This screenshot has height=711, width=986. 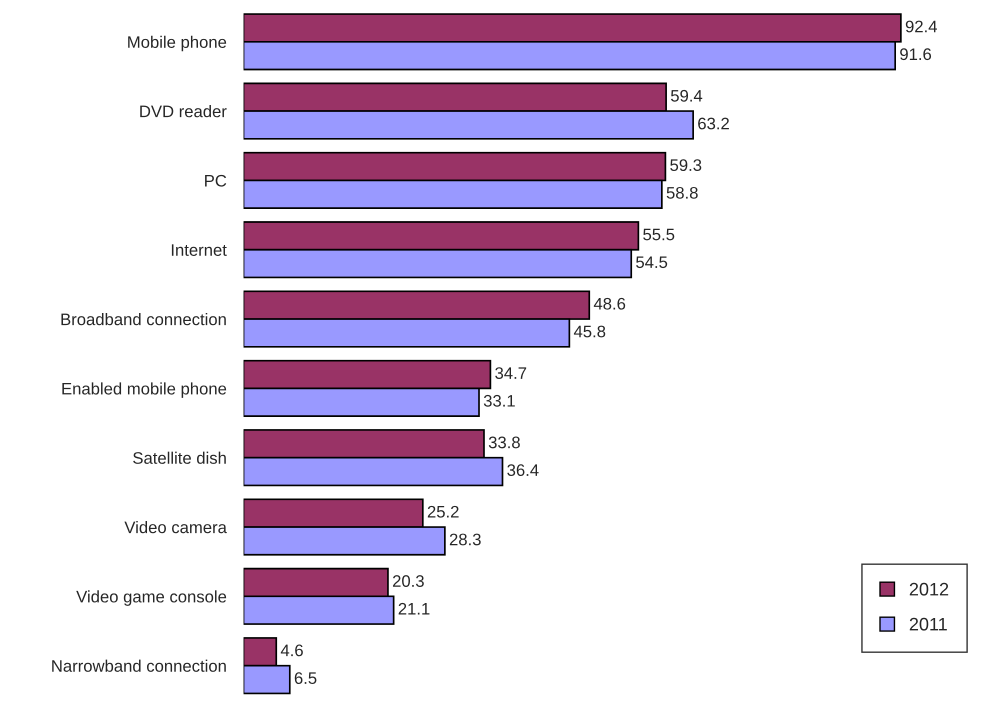 I want to click on data-label: 36.4, so click(x=523, y=470).